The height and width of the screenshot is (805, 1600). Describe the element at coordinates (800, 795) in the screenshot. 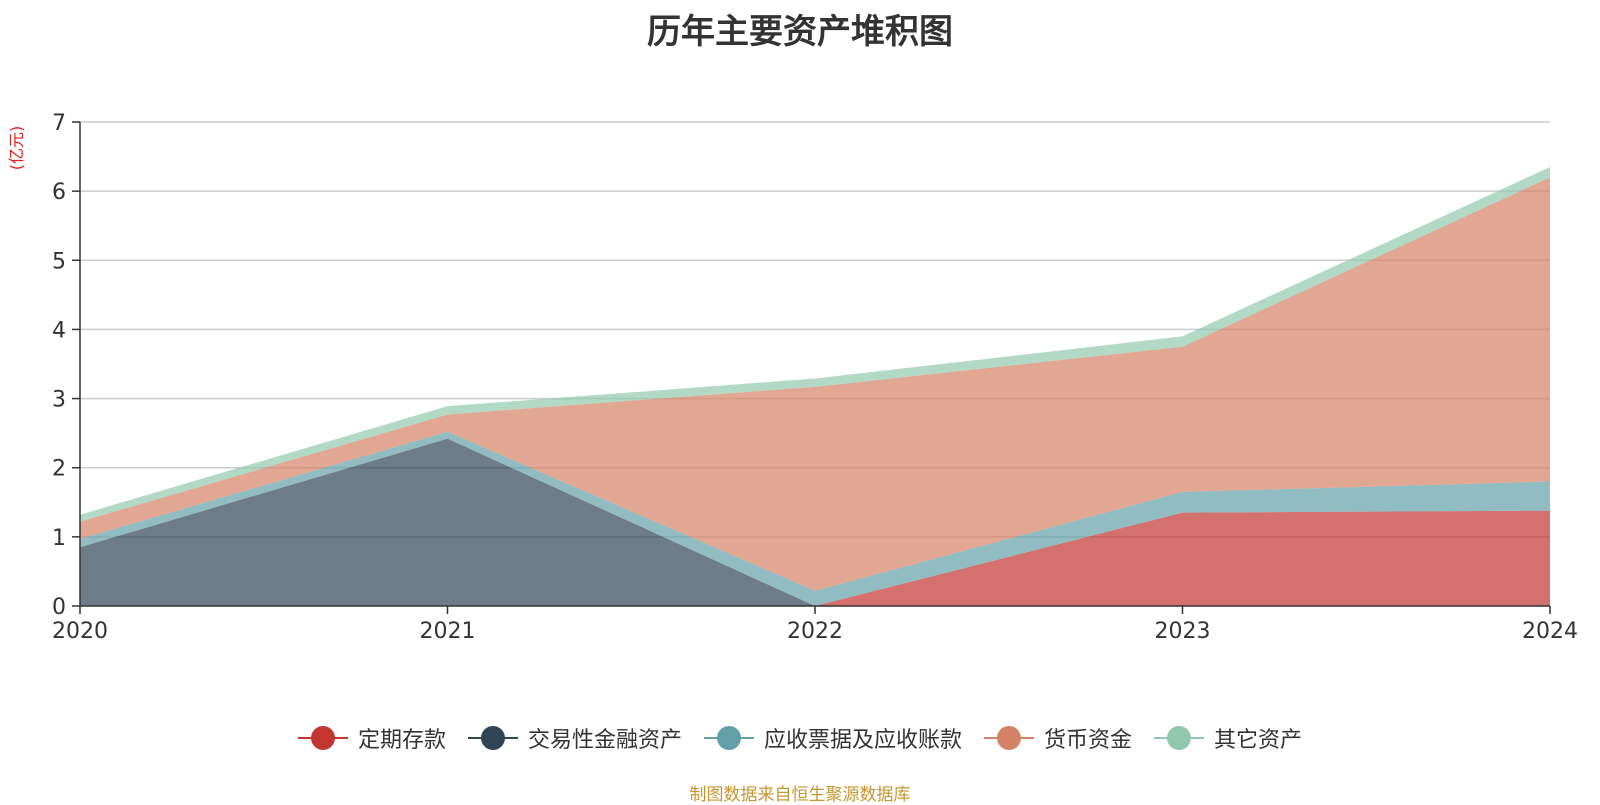

I see `source-note: 制图数据来自恒生聚源数据库` at that location.